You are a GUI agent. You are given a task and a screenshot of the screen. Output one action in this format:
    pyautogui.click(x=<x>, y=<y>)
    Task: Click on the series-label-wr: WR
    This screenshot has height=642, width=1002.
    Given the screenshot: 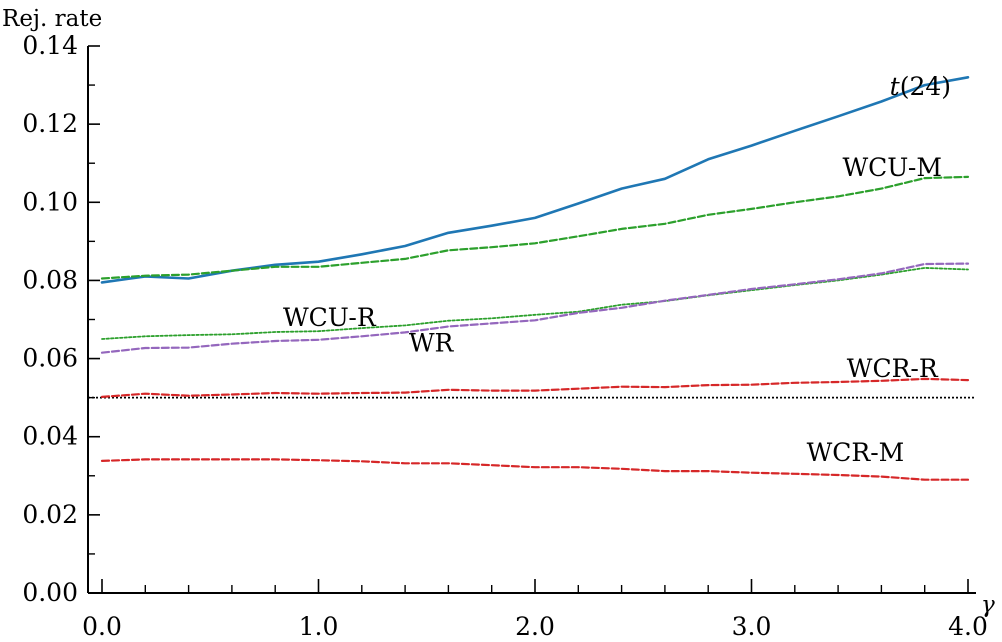 What is the action you would take?
    pyautogui.click(x=432, y=343)
    